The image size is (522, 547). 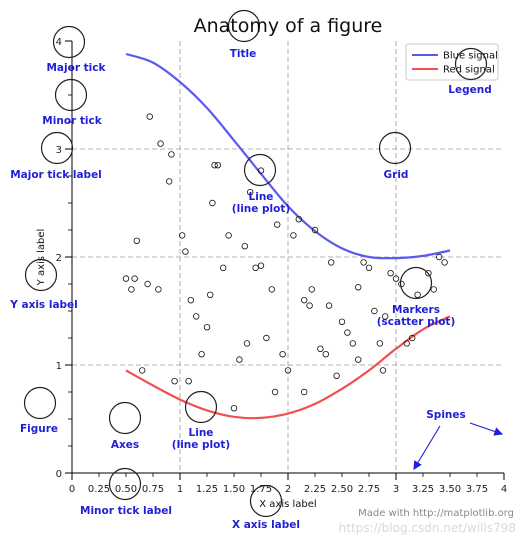 I want to click on legend-entry: Red signal, so click(x=469, y=70).